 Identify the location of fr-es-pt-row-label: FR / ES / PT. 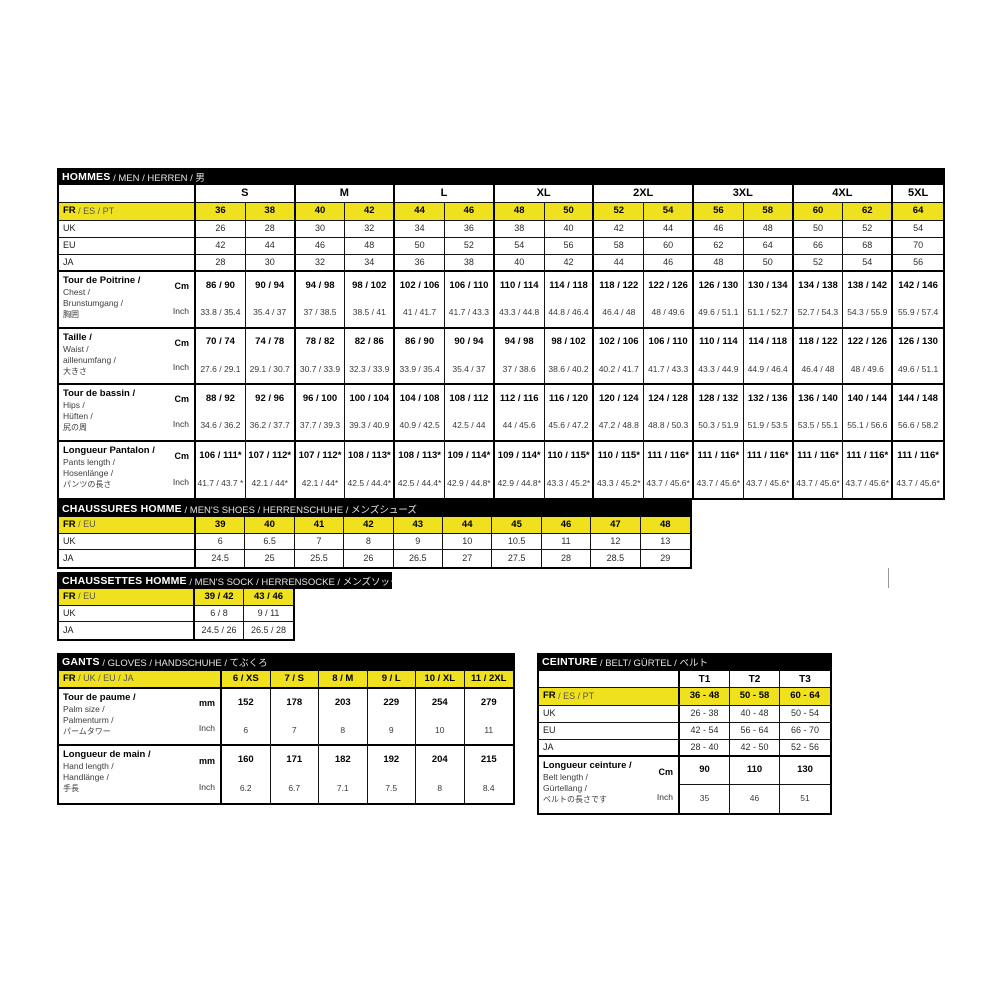
(609, 697).